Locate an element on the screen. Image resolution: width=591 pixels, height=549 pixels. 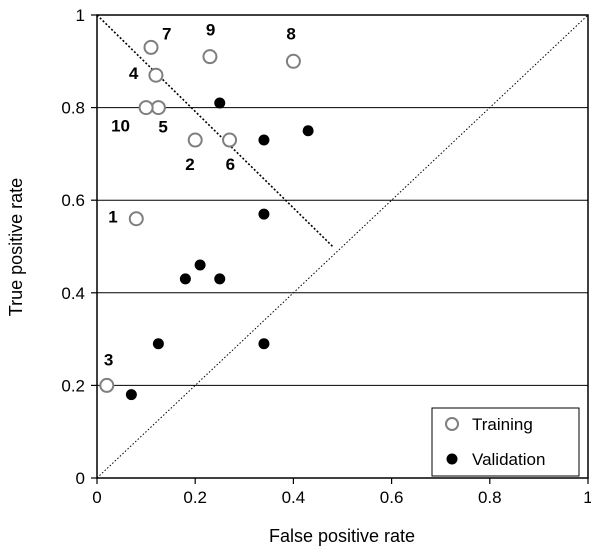
legend-training-marker is located at coordinates (452, 424).